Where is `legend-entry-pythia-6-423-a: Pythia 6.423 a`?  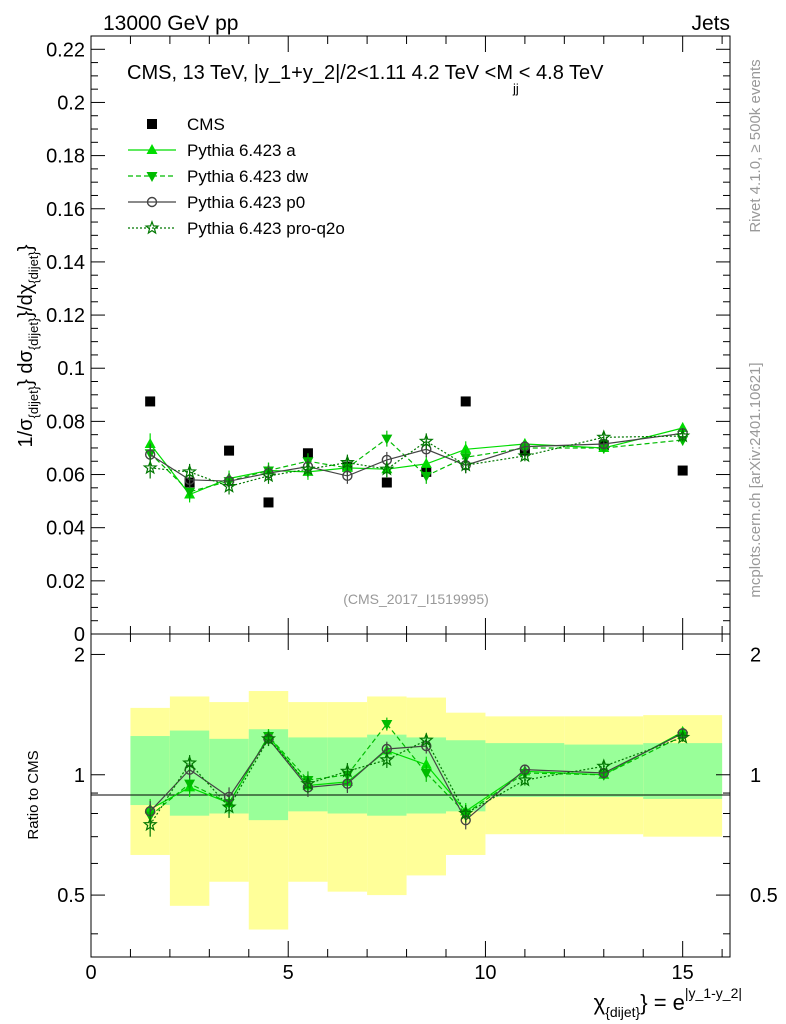 legend-entry-pythia-6-423-a: Pythia 6.423 a is located at coordinates (212, 150).